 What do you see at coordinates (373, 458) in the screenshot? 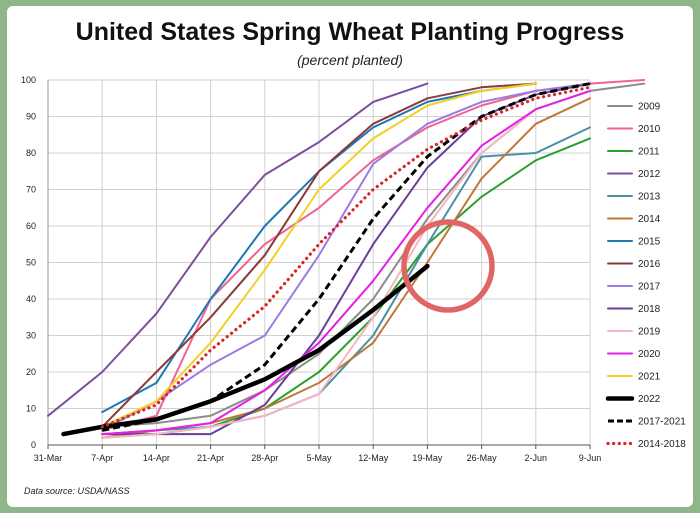
I see `x-tick-label: 12-May` at bounding box center [373, 458].